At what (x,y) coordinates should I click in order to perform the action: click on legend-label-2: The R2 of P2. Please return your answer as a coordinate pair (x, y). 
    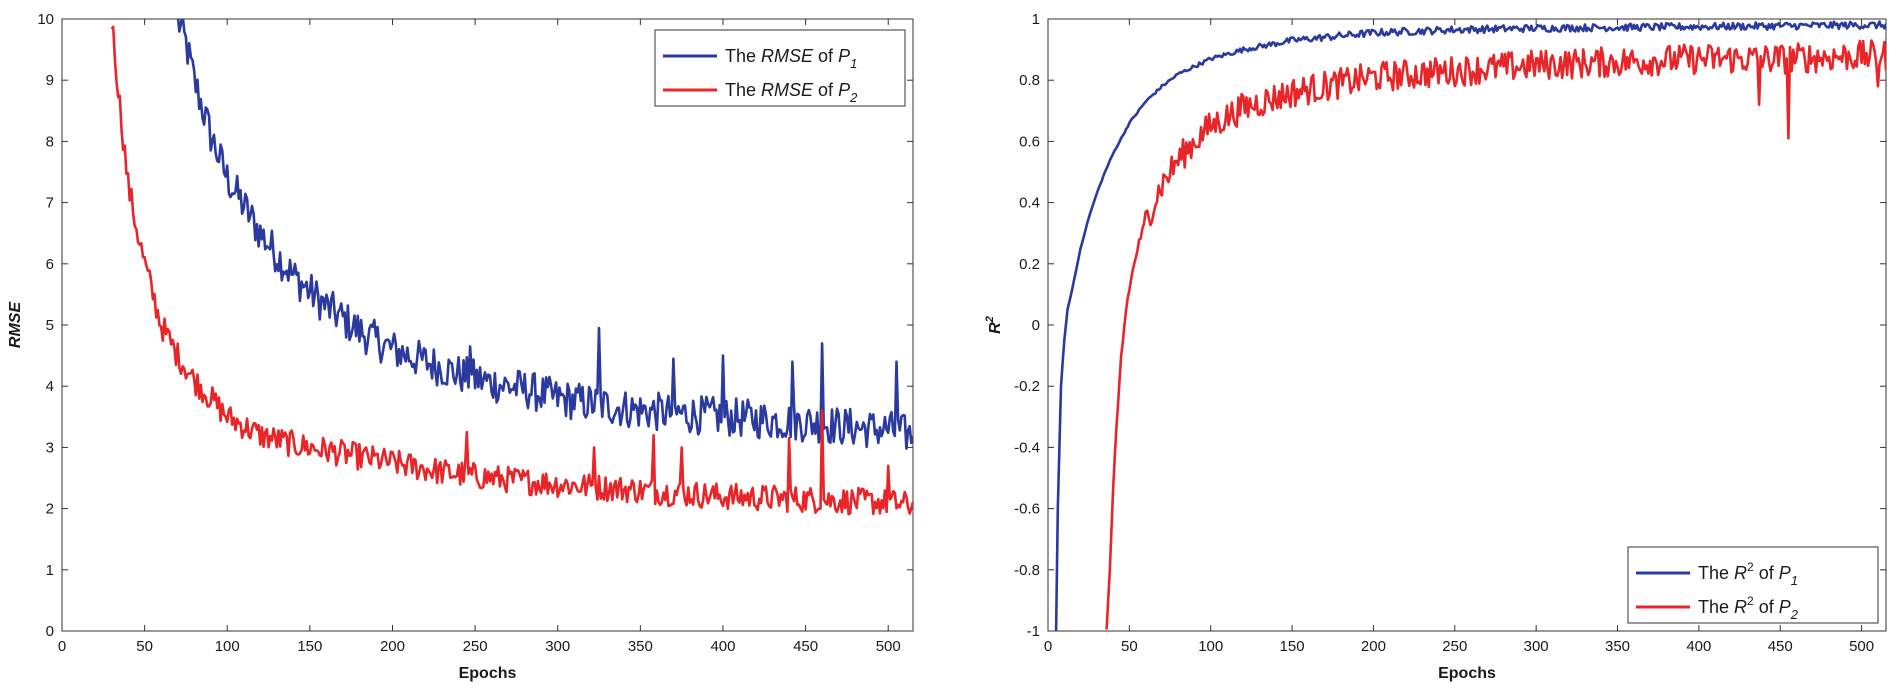
    Looking at the image, I should click on (1748, 608).